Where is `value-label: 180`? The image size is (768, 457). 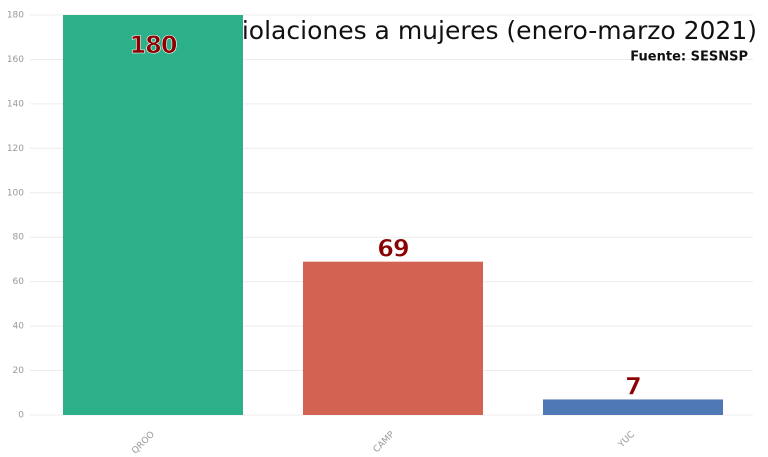
value-label: 180 is located at coordinates (152, 45).